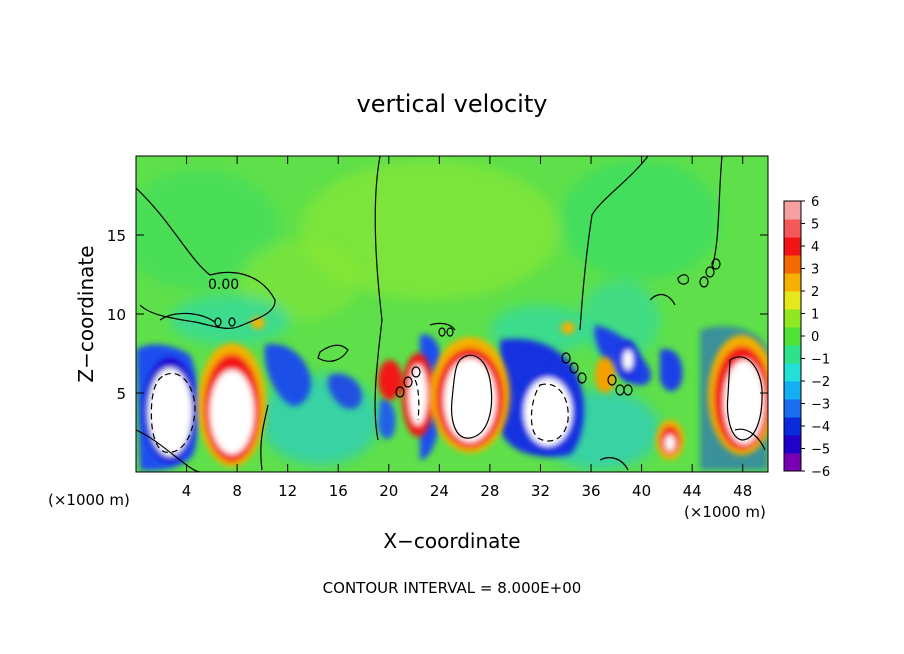  I want to click on colorbar: 6 5 4 3 2 1 0 −1 −2 −3 −4 −5 −6, so click(806, 337).